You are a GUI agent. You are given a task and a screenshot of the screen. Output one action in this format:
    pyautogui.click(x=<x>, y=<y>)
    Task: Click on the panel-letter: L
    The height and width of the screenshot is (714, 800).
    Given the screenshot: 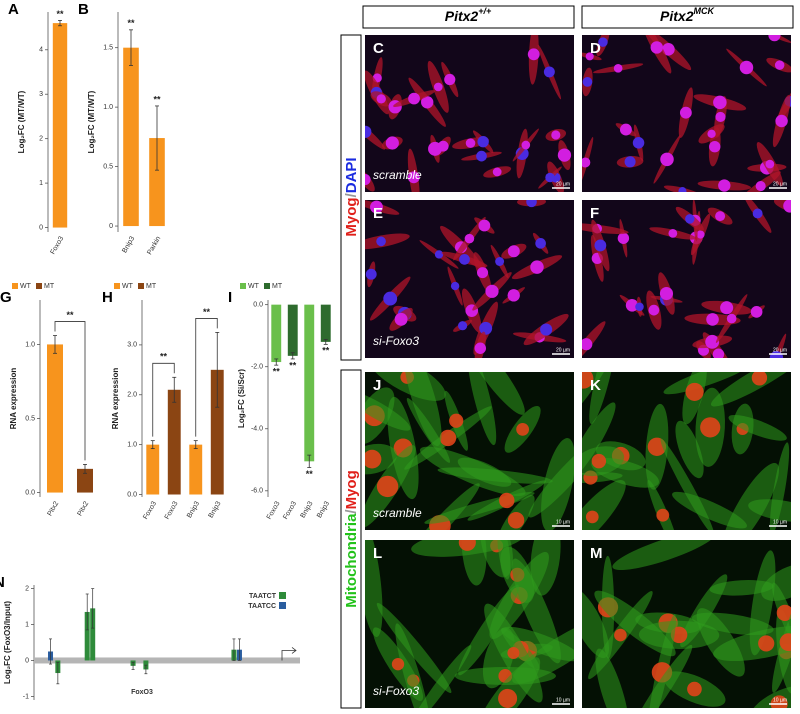 What is the action you would take?
    pyautogui.click(x=377, y=553)
    